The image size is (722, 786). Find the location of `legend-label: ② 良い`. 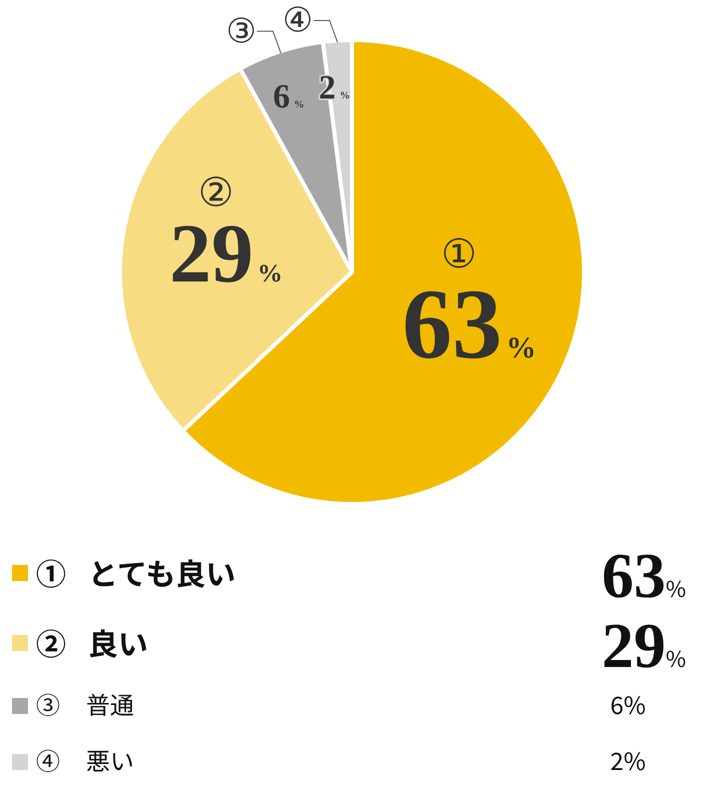

legend-label: ② 良い is located at coordinates (92, 642).